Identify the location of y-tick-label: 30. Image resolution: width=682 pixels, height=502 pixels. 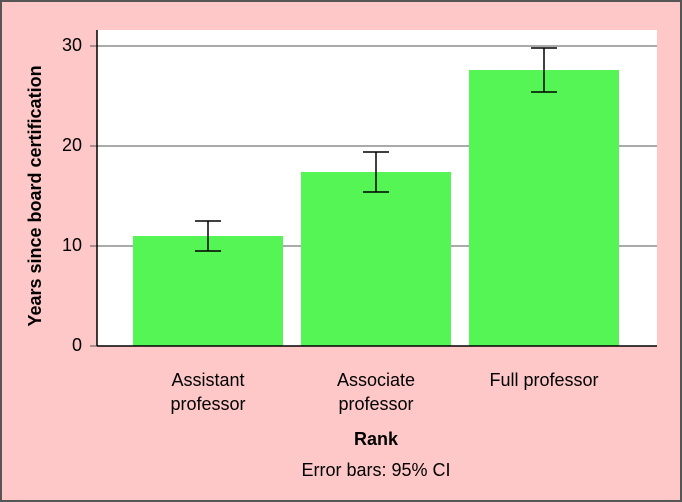
(72, 45).